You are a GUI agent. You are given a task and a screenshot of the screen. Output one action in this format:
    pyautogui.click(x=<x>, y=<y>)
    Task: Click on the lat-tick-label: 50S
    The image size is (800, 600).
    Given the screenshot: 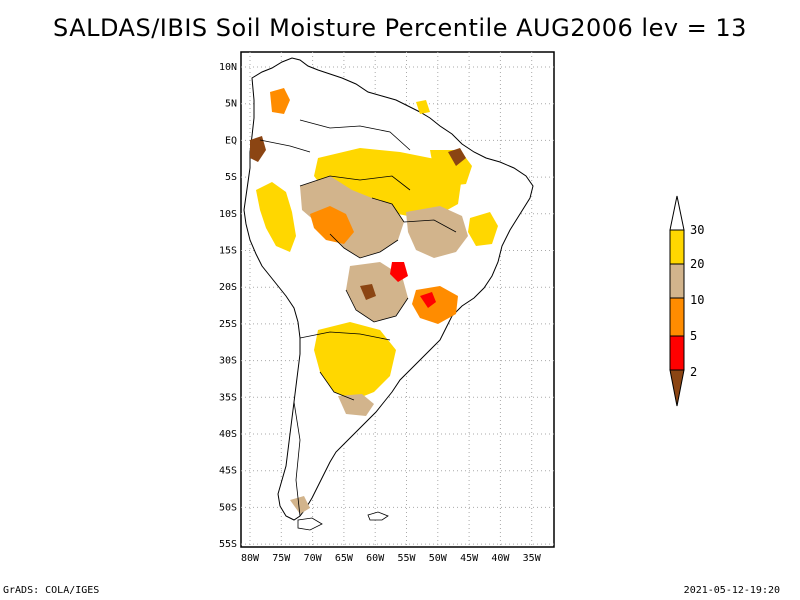 What is the action you would take?
    pyautogui.click(x=228, y=507)
    